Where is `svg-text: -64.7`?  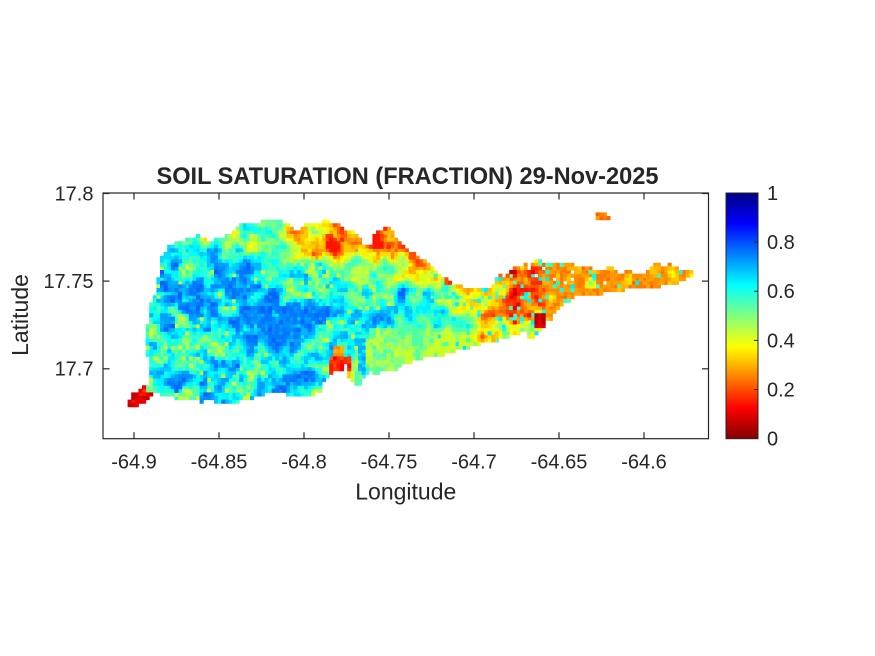 svg-text: -64.7 is located at coordinates (474, 463).